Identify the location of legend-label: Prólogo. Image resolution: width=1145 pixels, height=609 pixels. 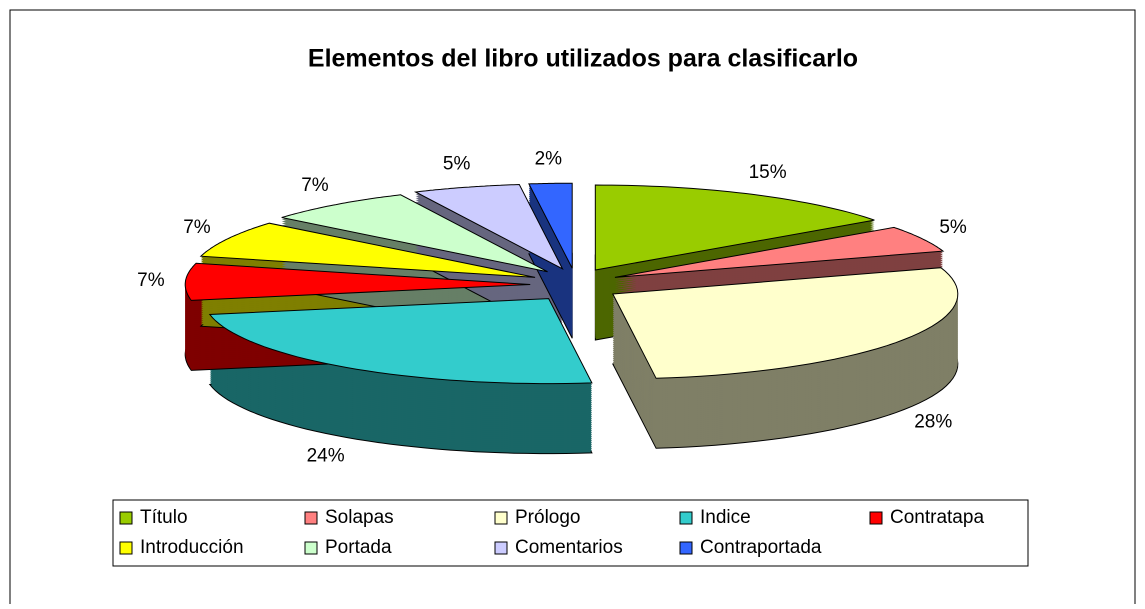
(548, 517).